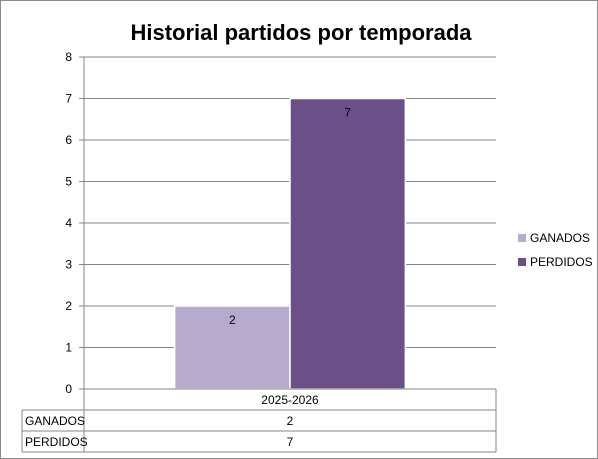 This screenshot has height=459, width=598. Describe the element at coordinates (68, 182) in the screenshot. I see `y-tick-label: 5` at that location.